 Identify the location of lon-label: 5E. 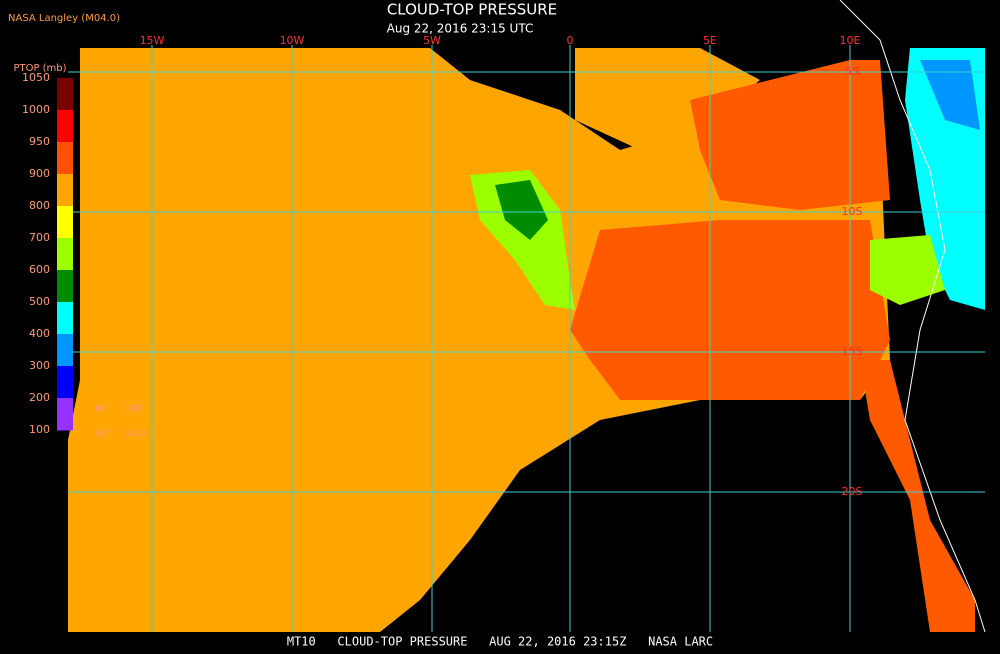
(710, 40).